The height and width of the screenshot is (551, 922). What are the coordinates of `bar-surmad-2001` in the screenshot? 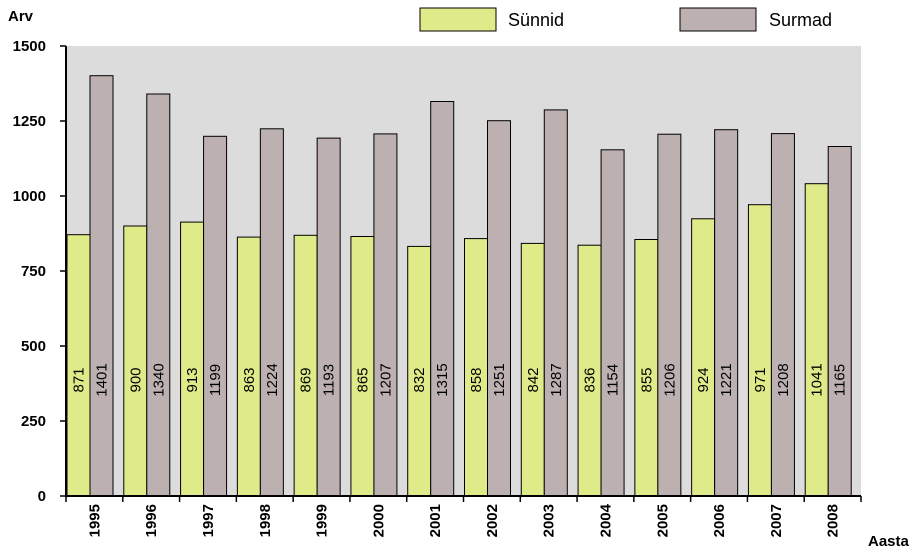 It's located at (442, 299).